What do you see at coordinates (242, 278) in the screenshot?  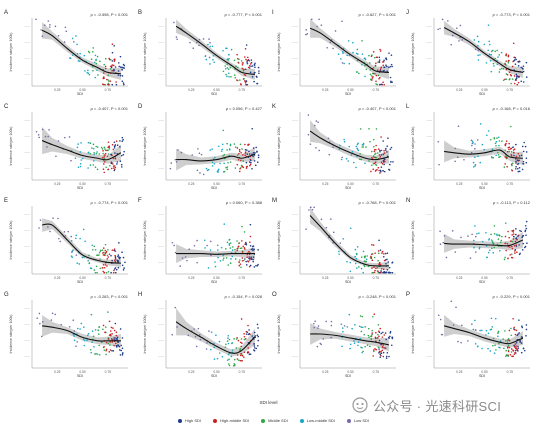 I see `x-tick-label: 0.75` at bounding box center [242, 278].